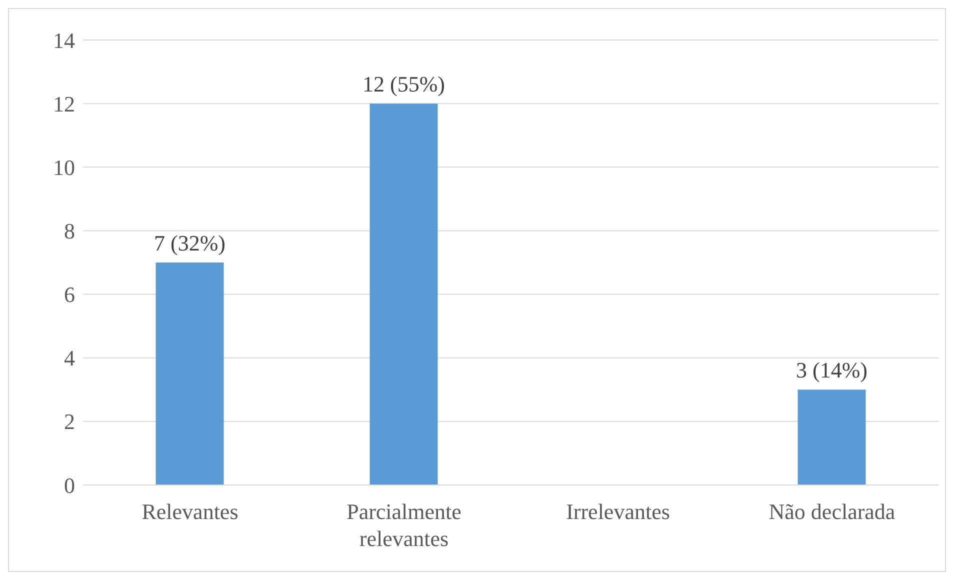  What do you see at coordinates (64, 40) in the screenshot?
I see `y-tick-label: 14` at bounding box center [64, 40].